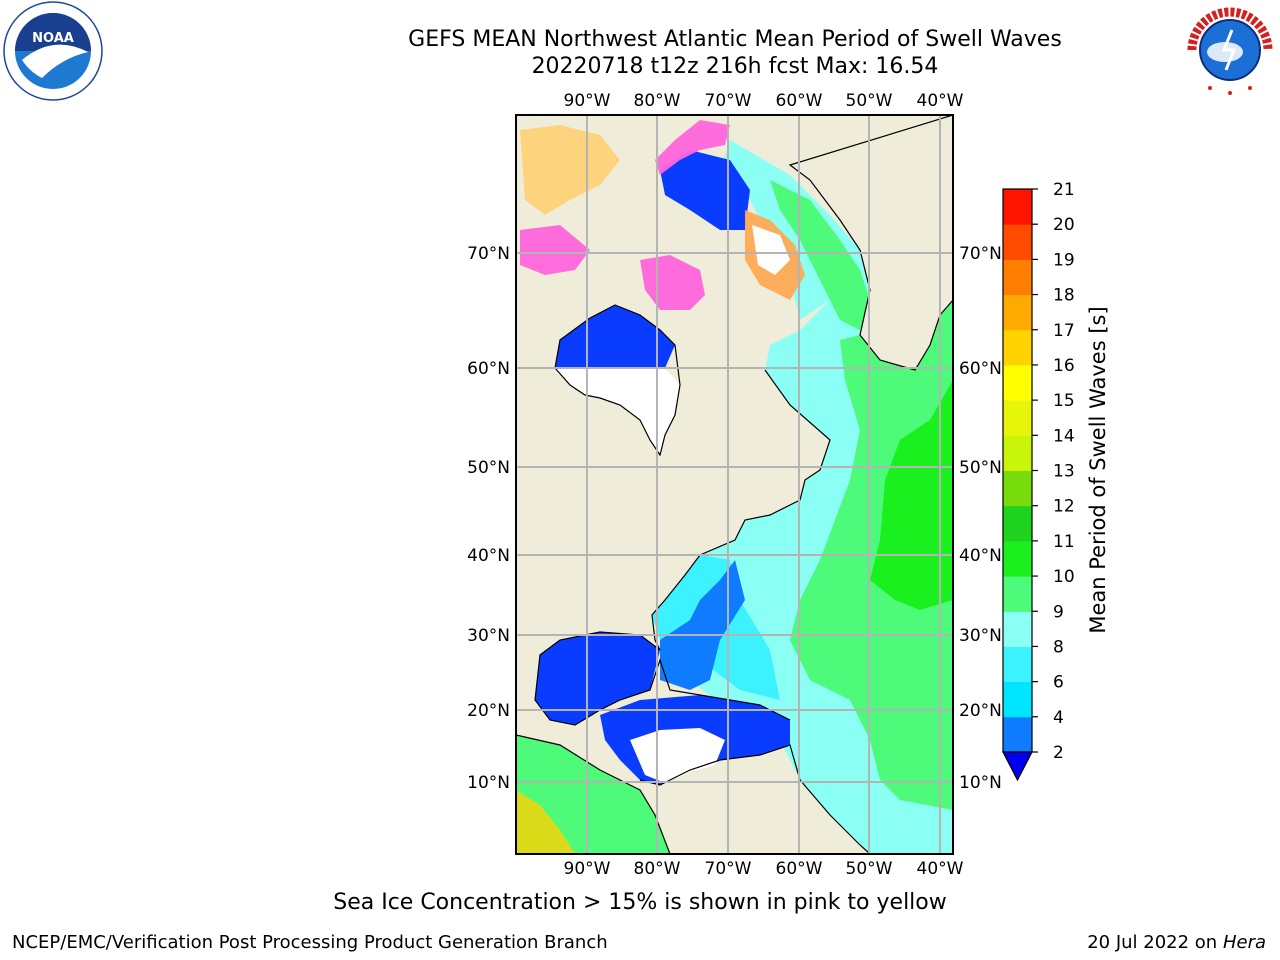  What do you see at coordinates (1064, 190) in the screenshot?
I see `colorbar-tick-label: 21` at bounding box center [1064, 190].